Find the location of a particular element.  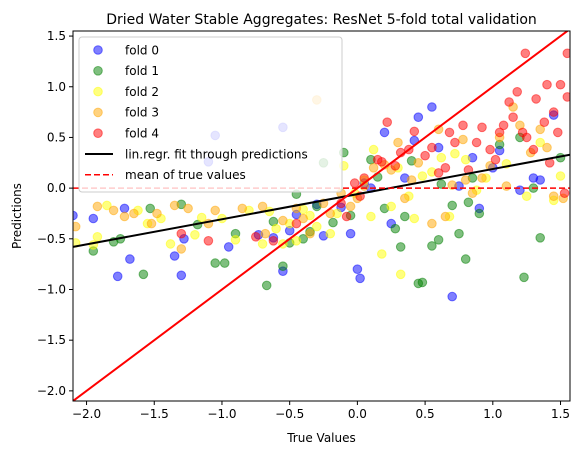

y-tick-label: 0.0 is located at coordinates (56, 188).